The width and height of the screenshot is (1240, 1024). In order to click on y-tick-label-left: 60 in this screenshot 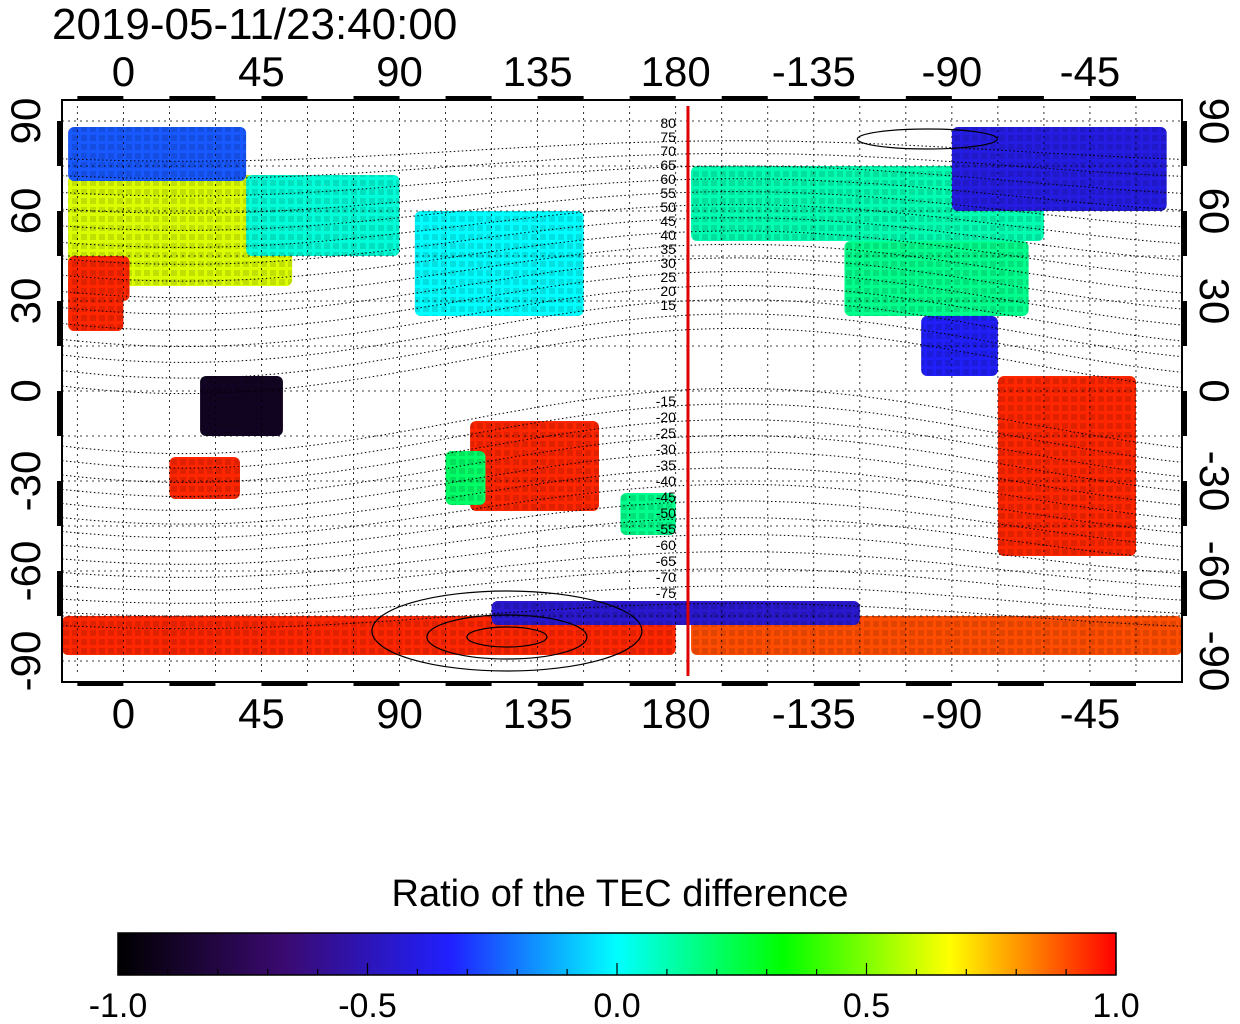, I will do `click(25, 211)`.